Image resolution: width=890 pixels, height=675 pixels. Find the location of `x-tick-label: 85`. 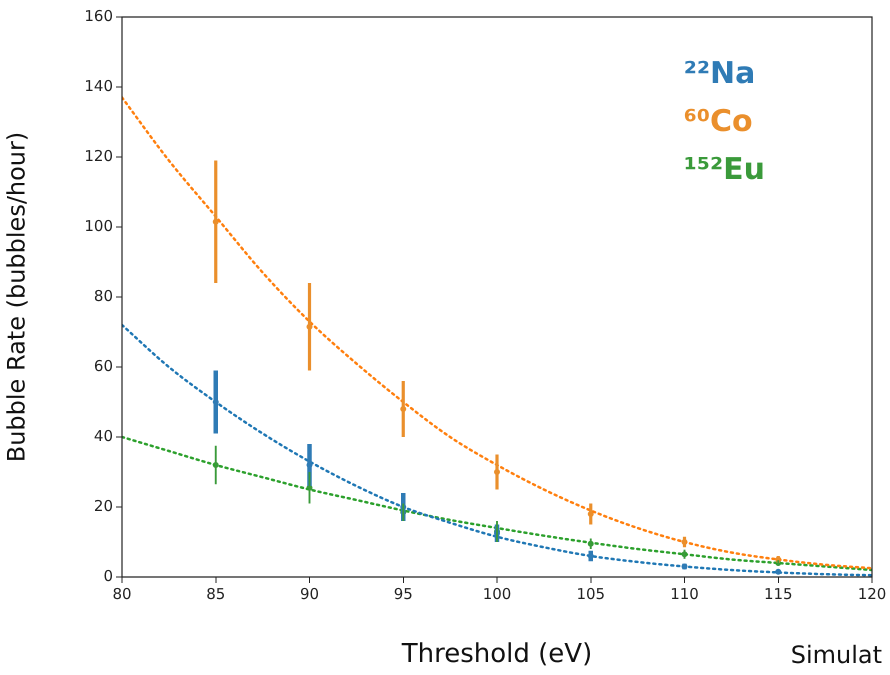

x-tick-label: 85 is located at coordinates (216, 593).